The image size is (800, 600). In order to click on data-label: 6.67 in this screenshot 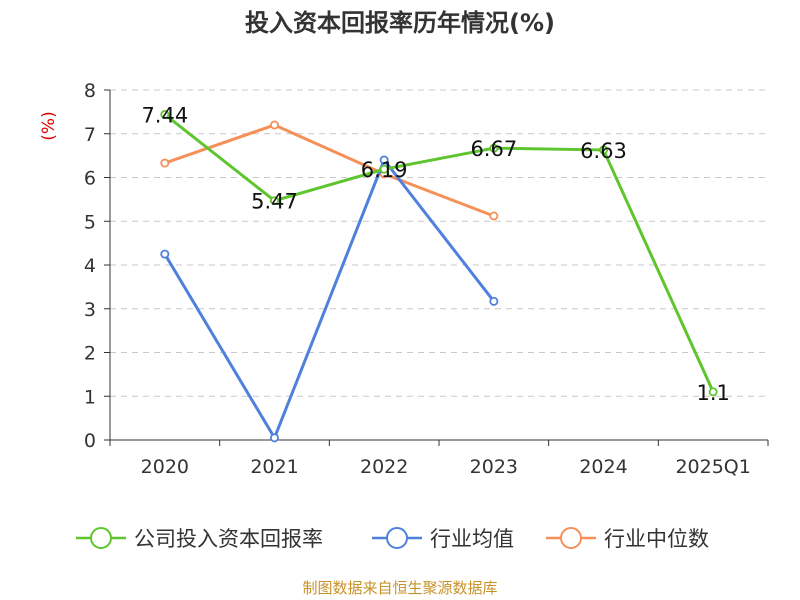, I will do `click(493, 149)`.